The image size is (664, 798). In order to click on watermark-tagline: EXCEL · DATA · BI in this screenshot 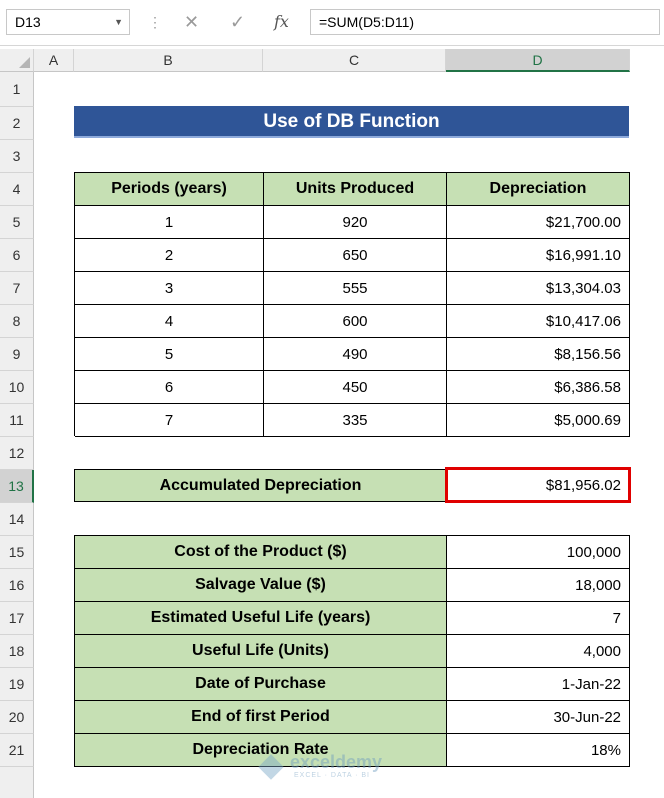, I will do `click(332, 775)`.